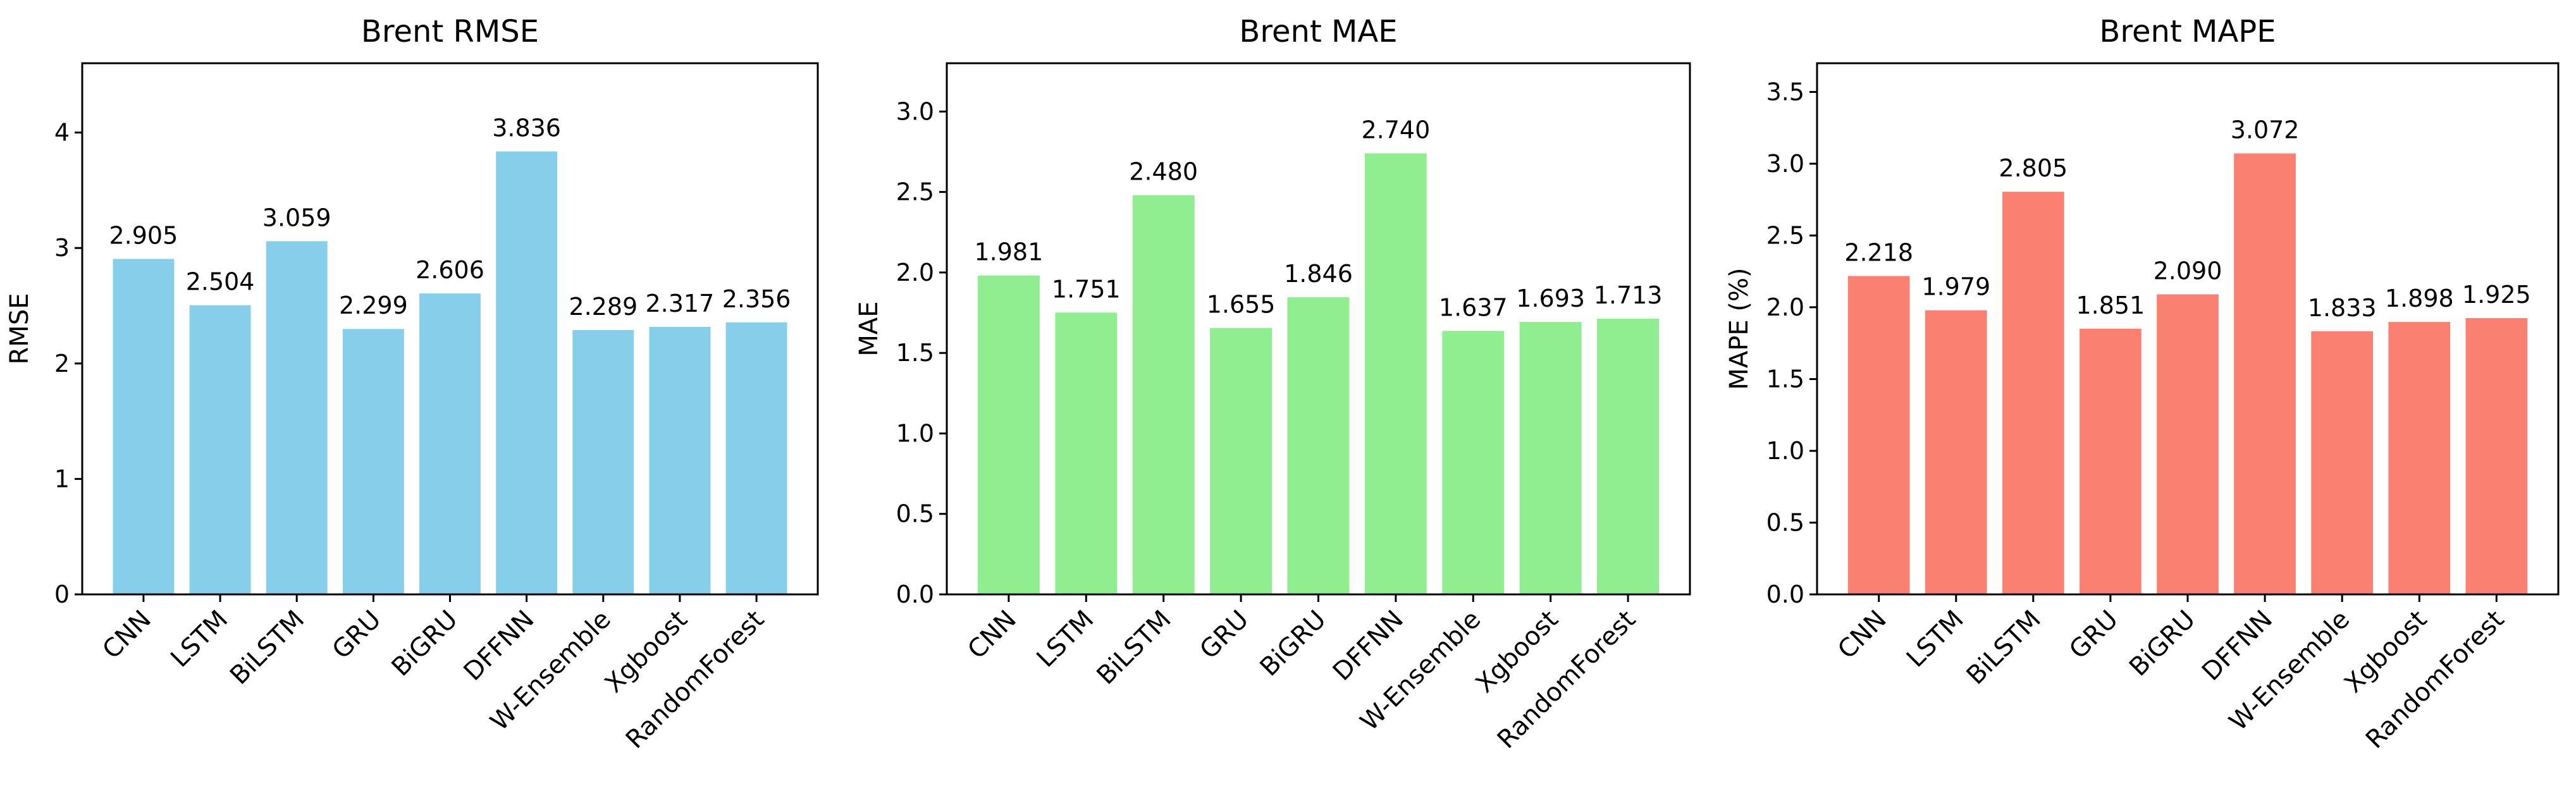 The width and height of the screenshot is (2576, 798). What do you see at coordinates (1086, 289) in the screenshot?
I see `data-label: 1.751` at bounding box center [1086, 289].